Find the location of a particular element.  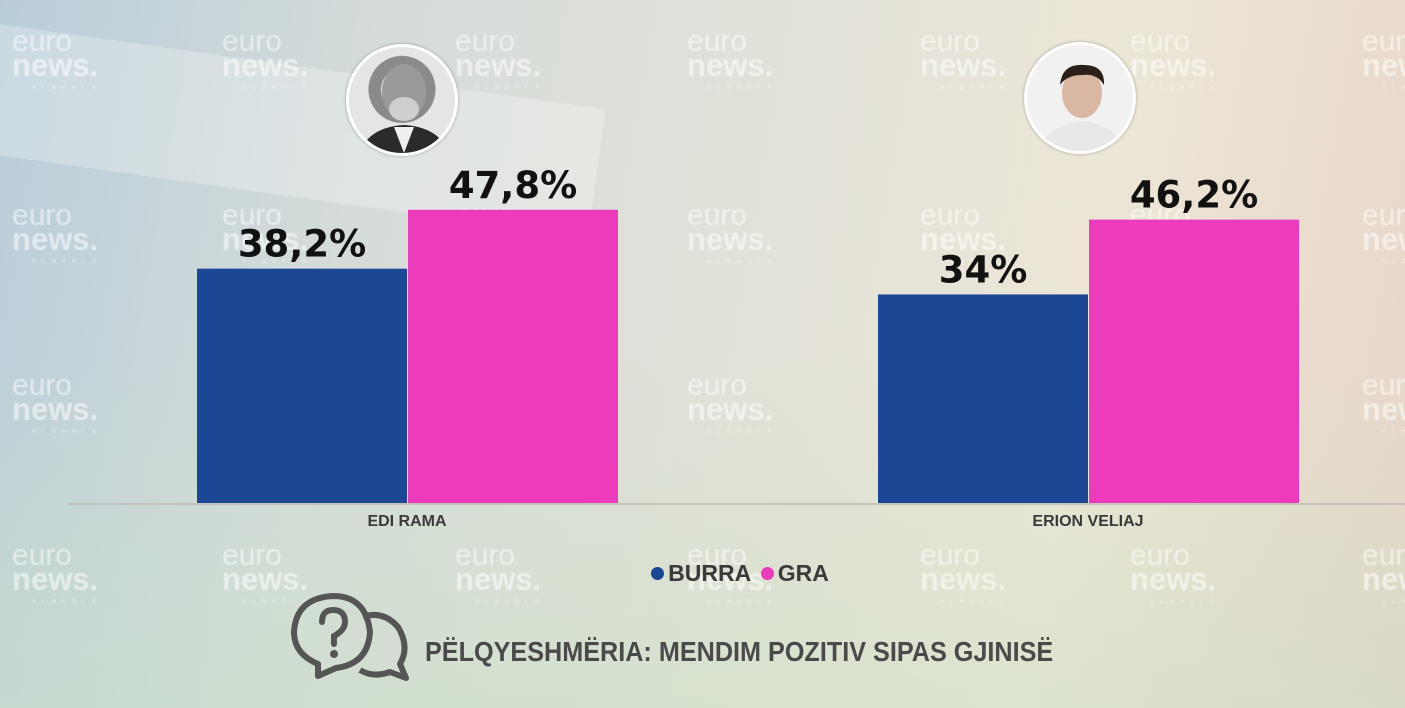

avatar-erion-veliaj is located at coordinates (1080, 98).